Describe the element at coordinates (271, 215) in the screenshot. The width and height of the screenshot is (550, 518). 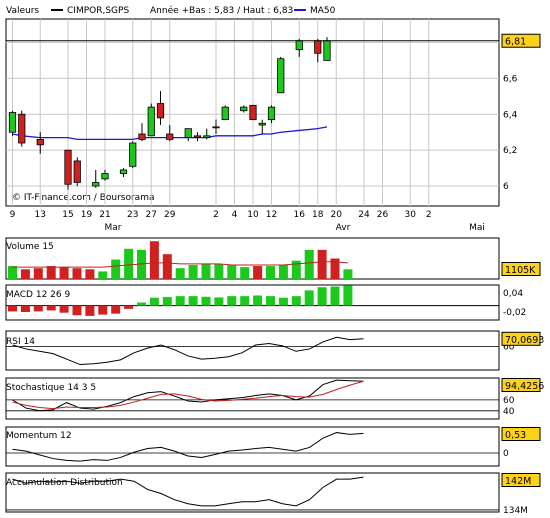
I see `x-tick-label-11: 12` at that location.